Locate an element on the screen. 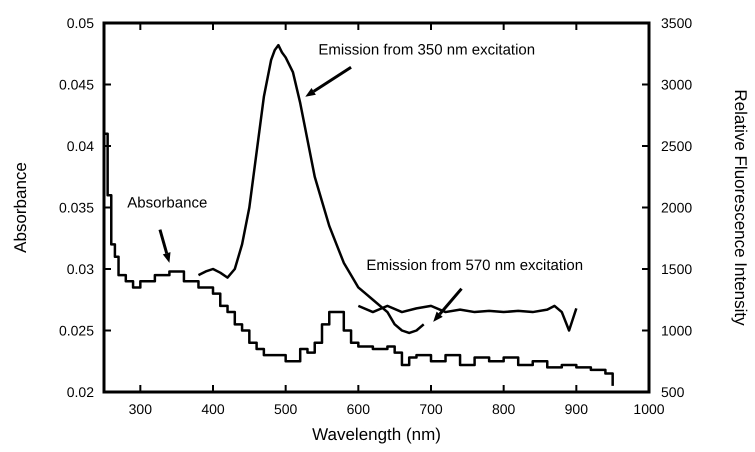  x-axis-title: Wavelength (nm) is located at coordinates (376, 434).